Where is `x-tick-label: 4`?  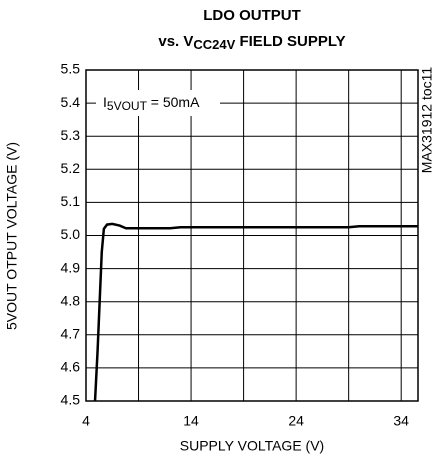 x-tick-label: 4 is located at coordinates (86, 421).